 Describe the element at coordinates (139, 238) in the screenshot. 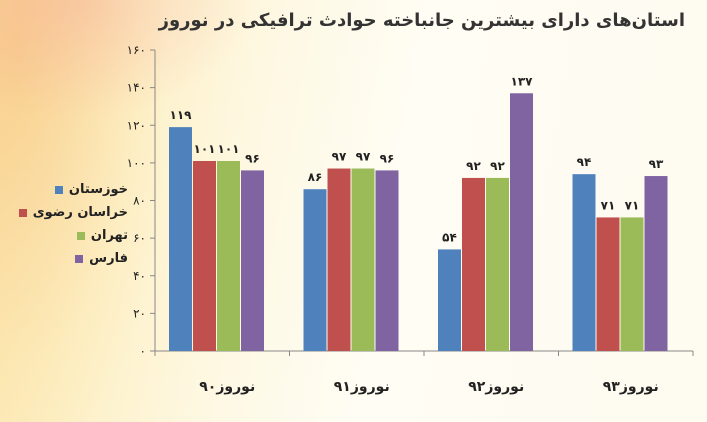

I see `y-tick-label: ۶۰` at that location.